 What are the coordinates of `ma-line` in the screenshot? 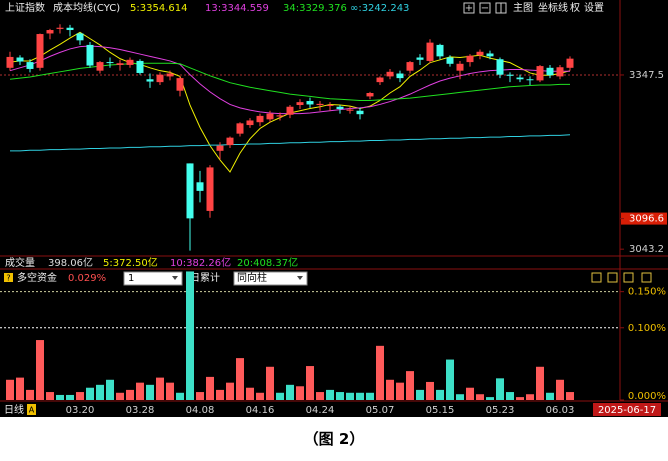 It's located at (290, 143).